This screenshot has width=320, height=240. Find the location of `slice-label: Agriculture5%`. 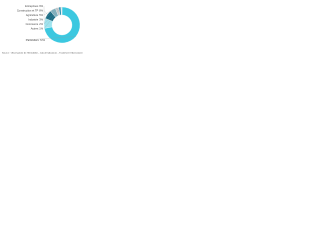

slice-label: Agriculture5% is located at coordinates (35, 15).